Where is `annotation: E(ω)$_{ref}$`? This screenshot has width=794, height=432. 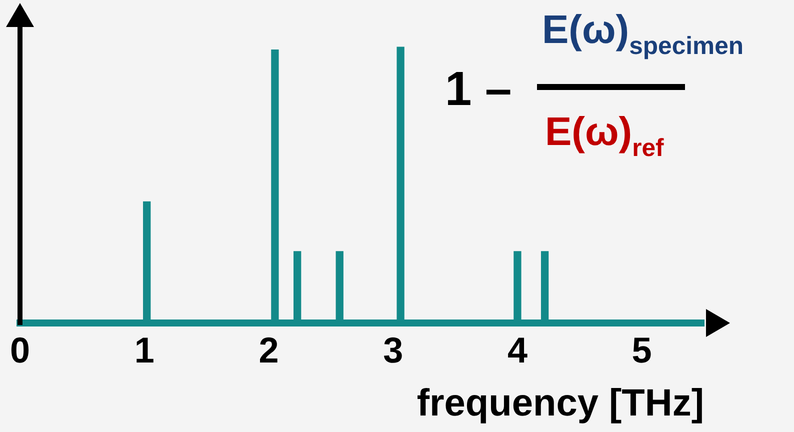
annotation: E(ω)$_{ref}$ is located at coordinates (604, 136).